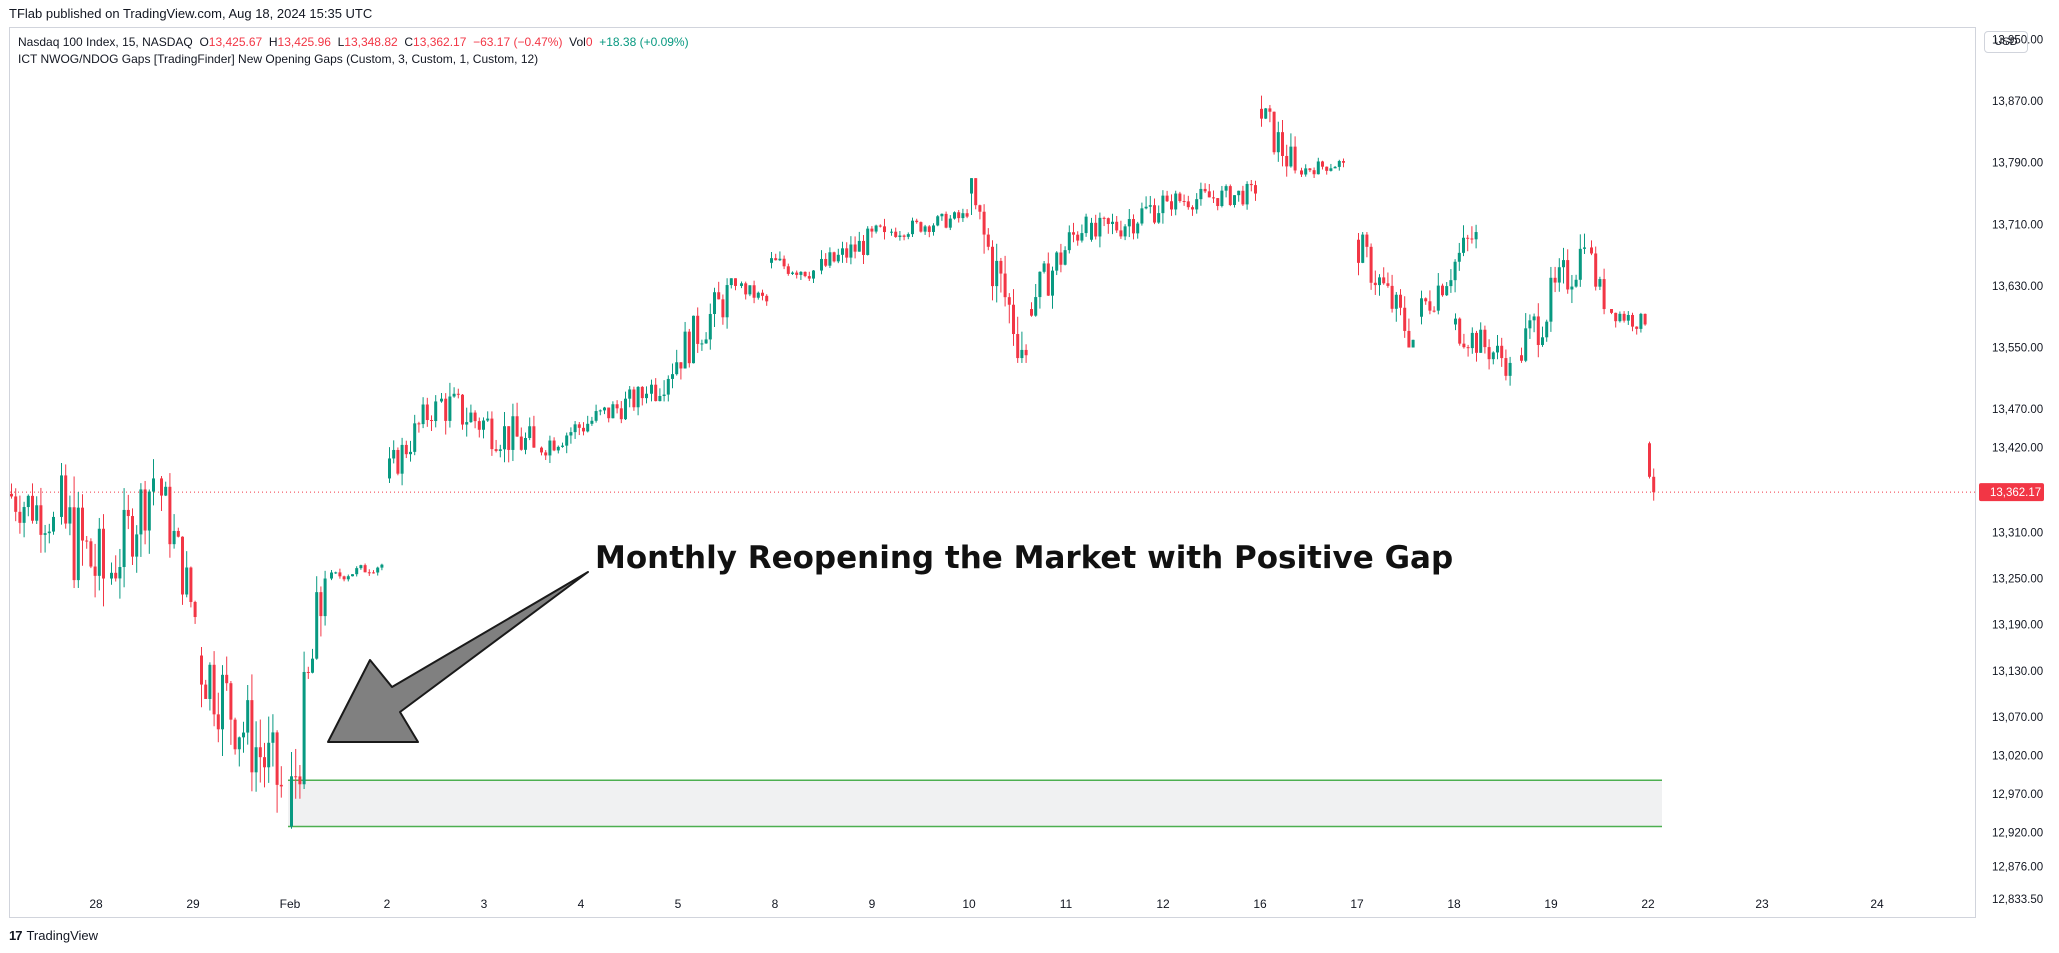  Describe the element at coordinates (2017, 449) in the screenshot. I see `y-tick-label: 13,420.00` at that location.